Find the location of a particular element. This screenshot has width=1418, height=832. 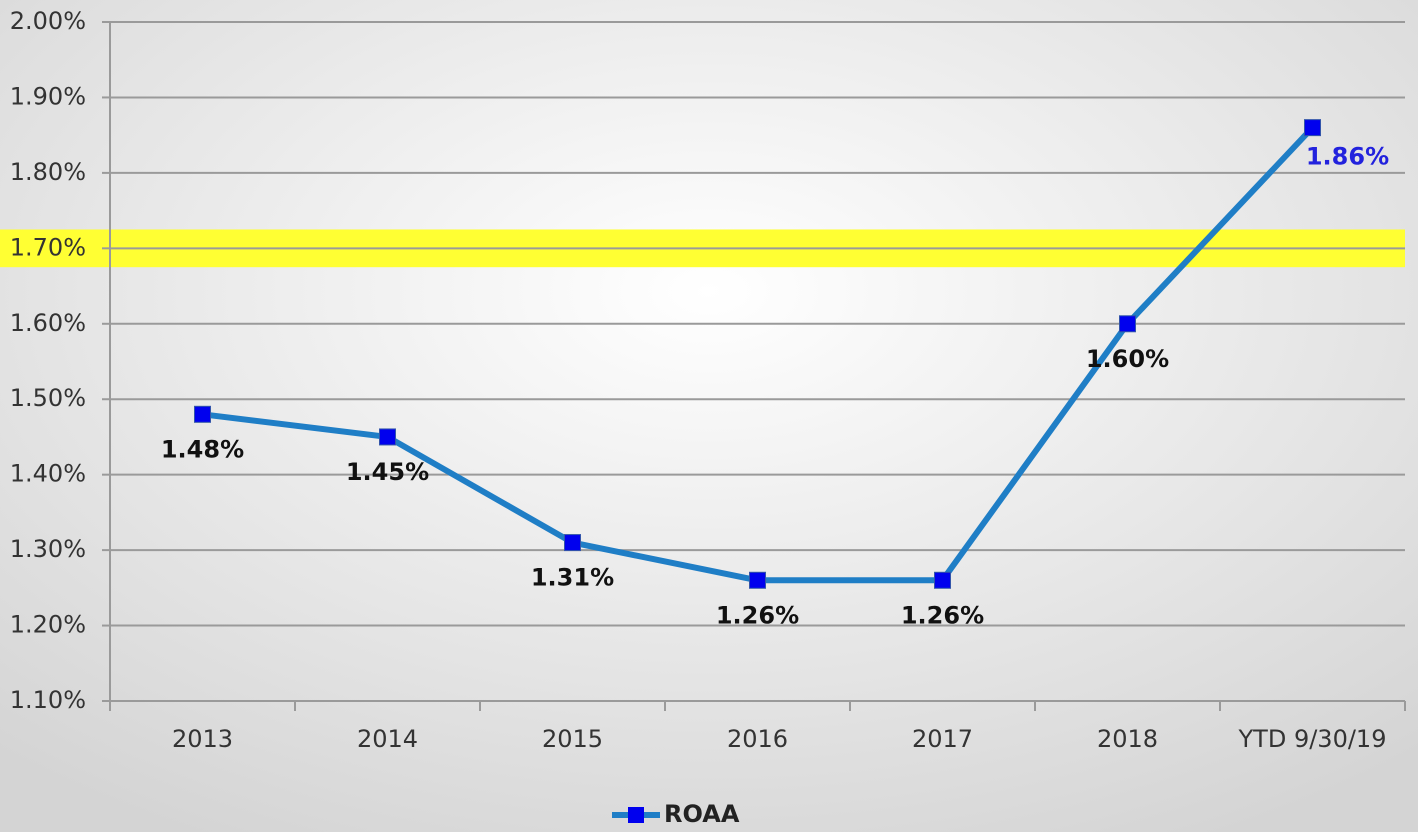

x-tick-label: 2013 is located at coordinates (202, 739).